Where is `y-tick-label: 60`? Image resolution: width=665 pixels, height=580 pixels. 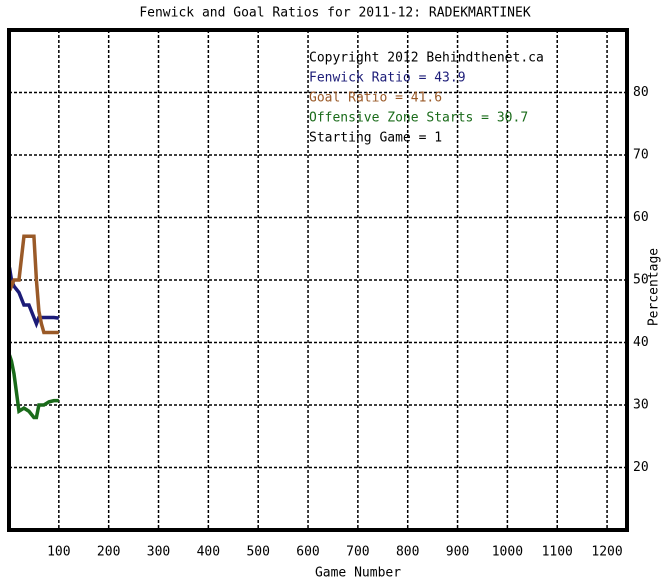
y-tick-label: 60 is located at coordinates (641, 217).